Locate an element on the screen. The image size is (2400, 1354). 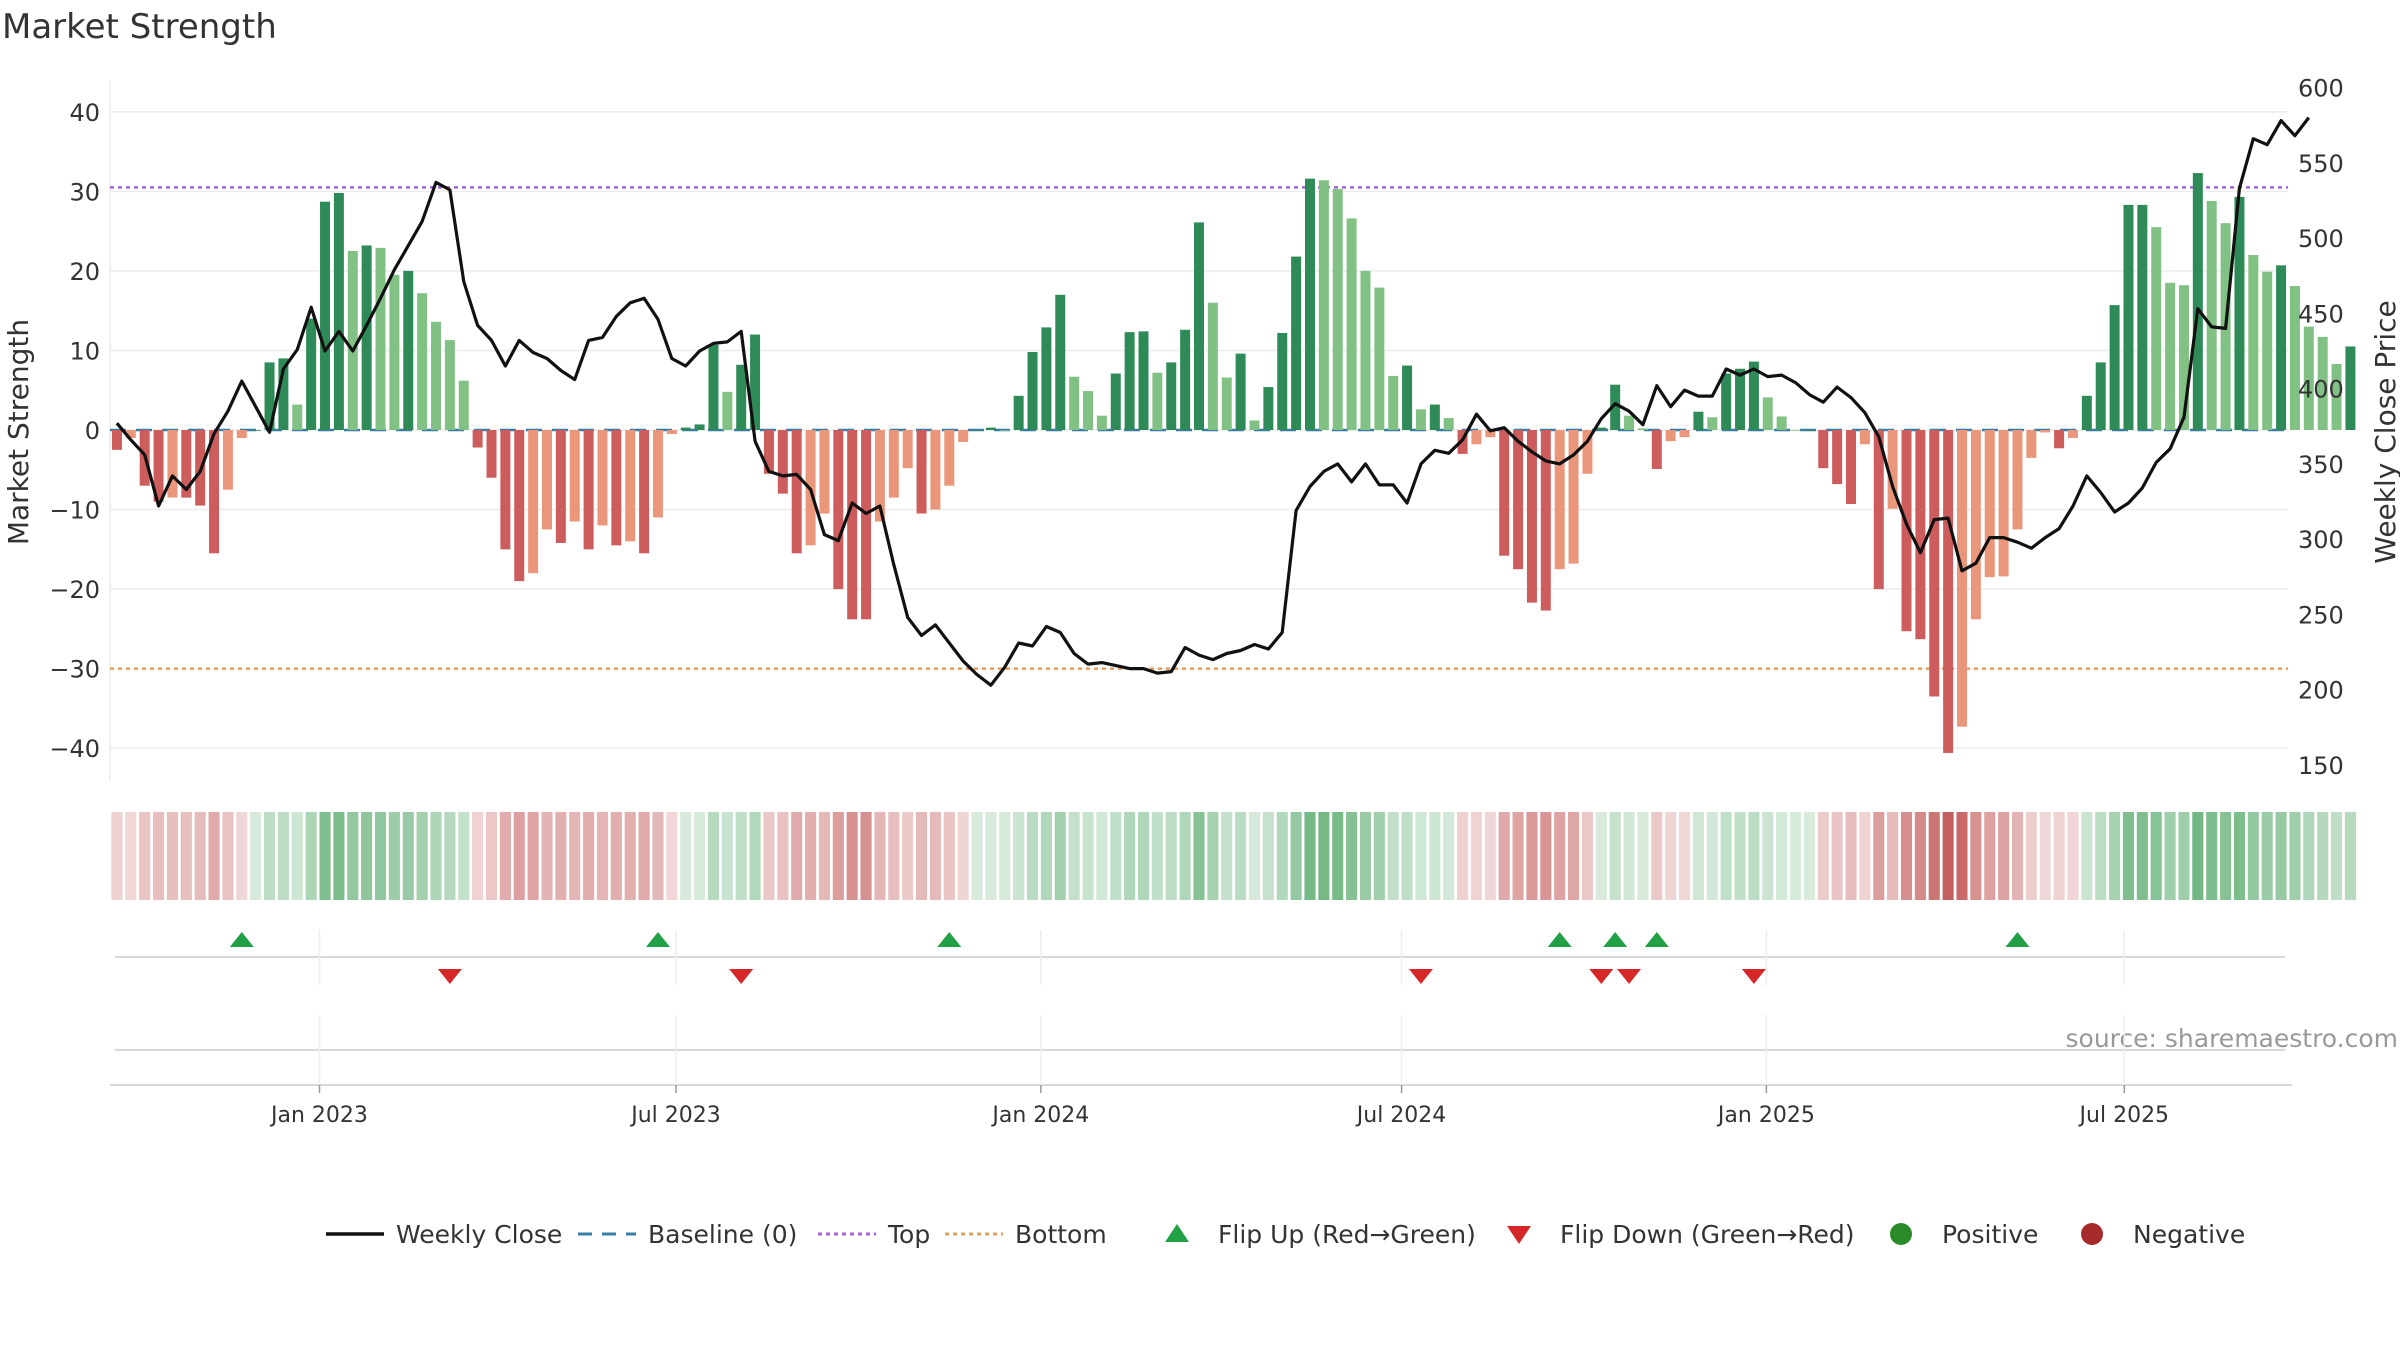
chart-title: Market Strength is located at coordinates (139, 27).